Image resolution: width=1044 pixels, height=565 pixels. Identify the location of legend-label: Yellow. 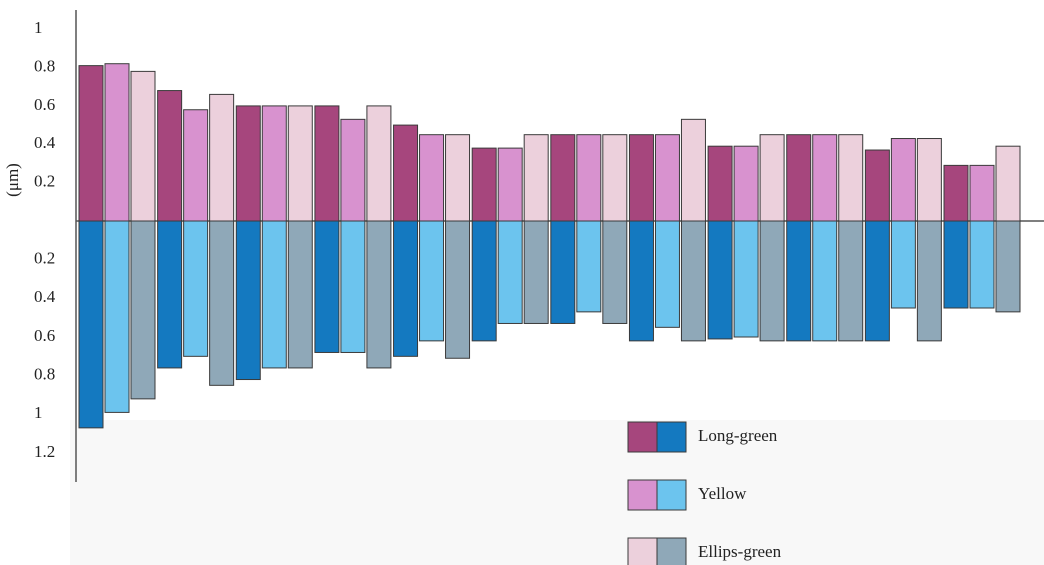
(722, 493).